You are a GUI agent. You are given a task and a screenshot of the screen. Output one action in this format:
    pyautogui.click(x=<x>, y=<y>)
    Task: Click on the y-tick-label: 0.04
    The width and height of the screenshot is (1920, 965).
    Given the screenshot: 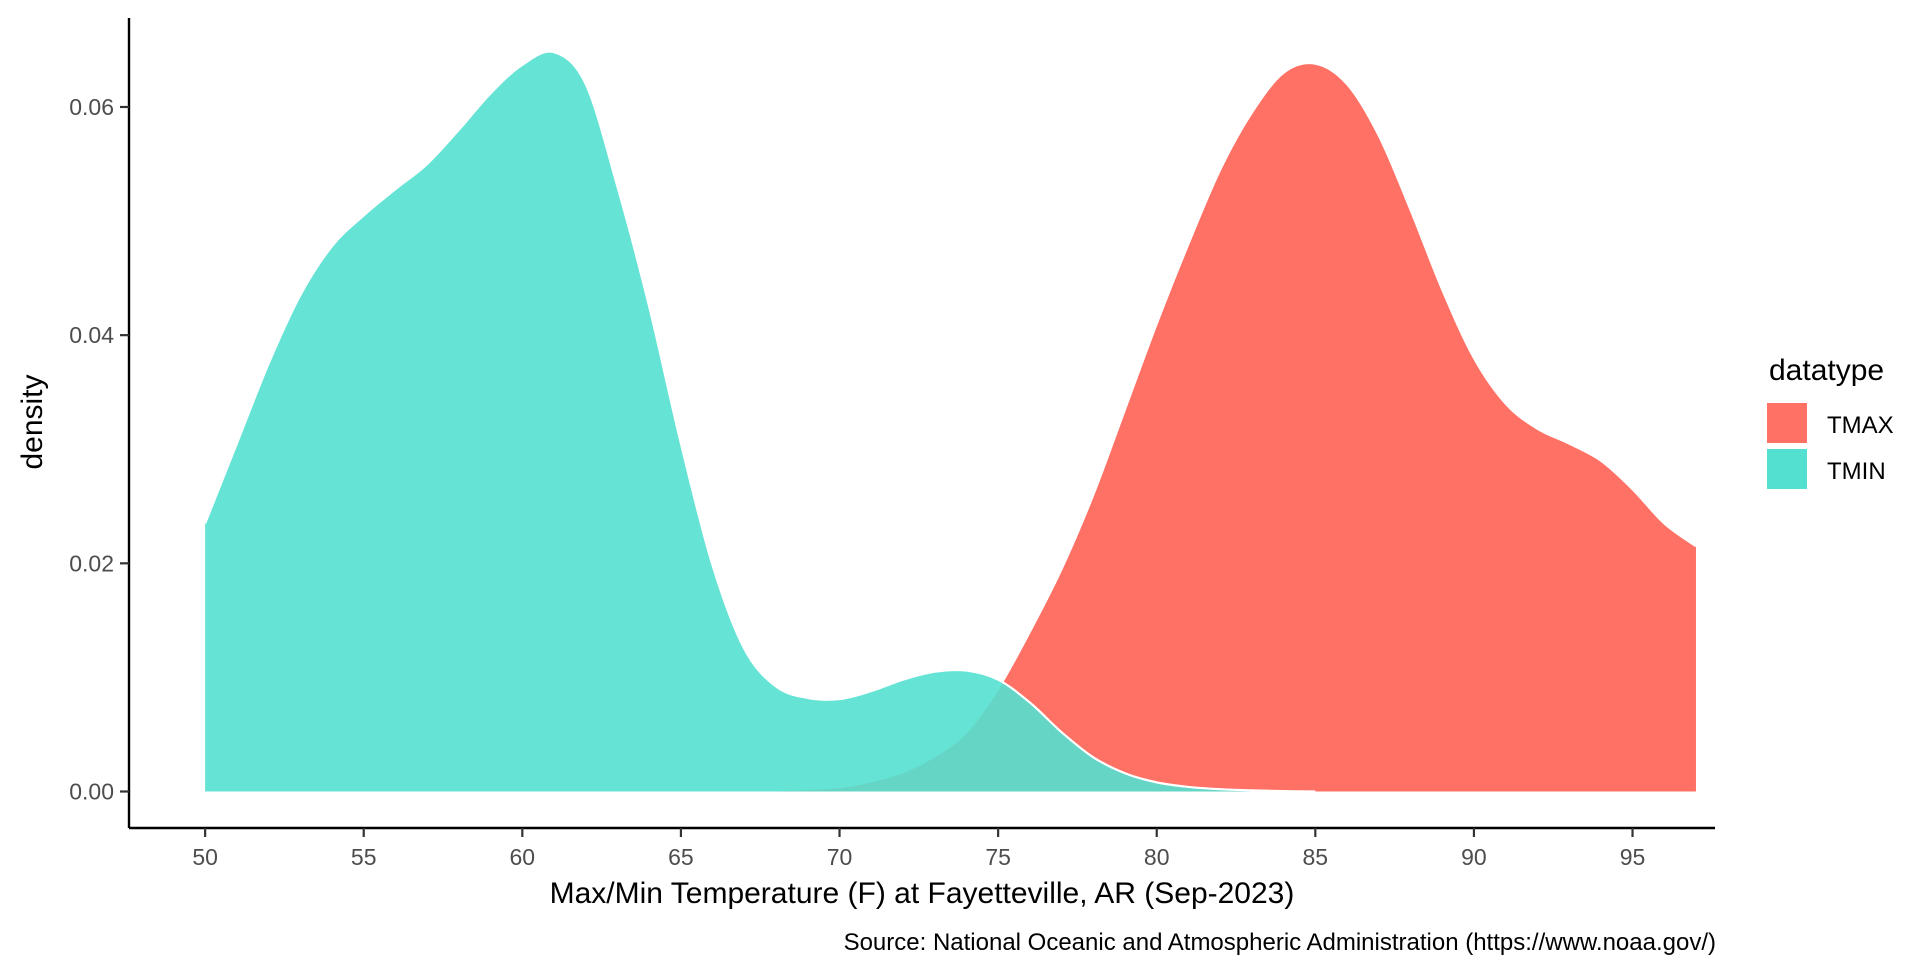 What is the action you would take?
    pyautogui.click(x=91, y=335)
    